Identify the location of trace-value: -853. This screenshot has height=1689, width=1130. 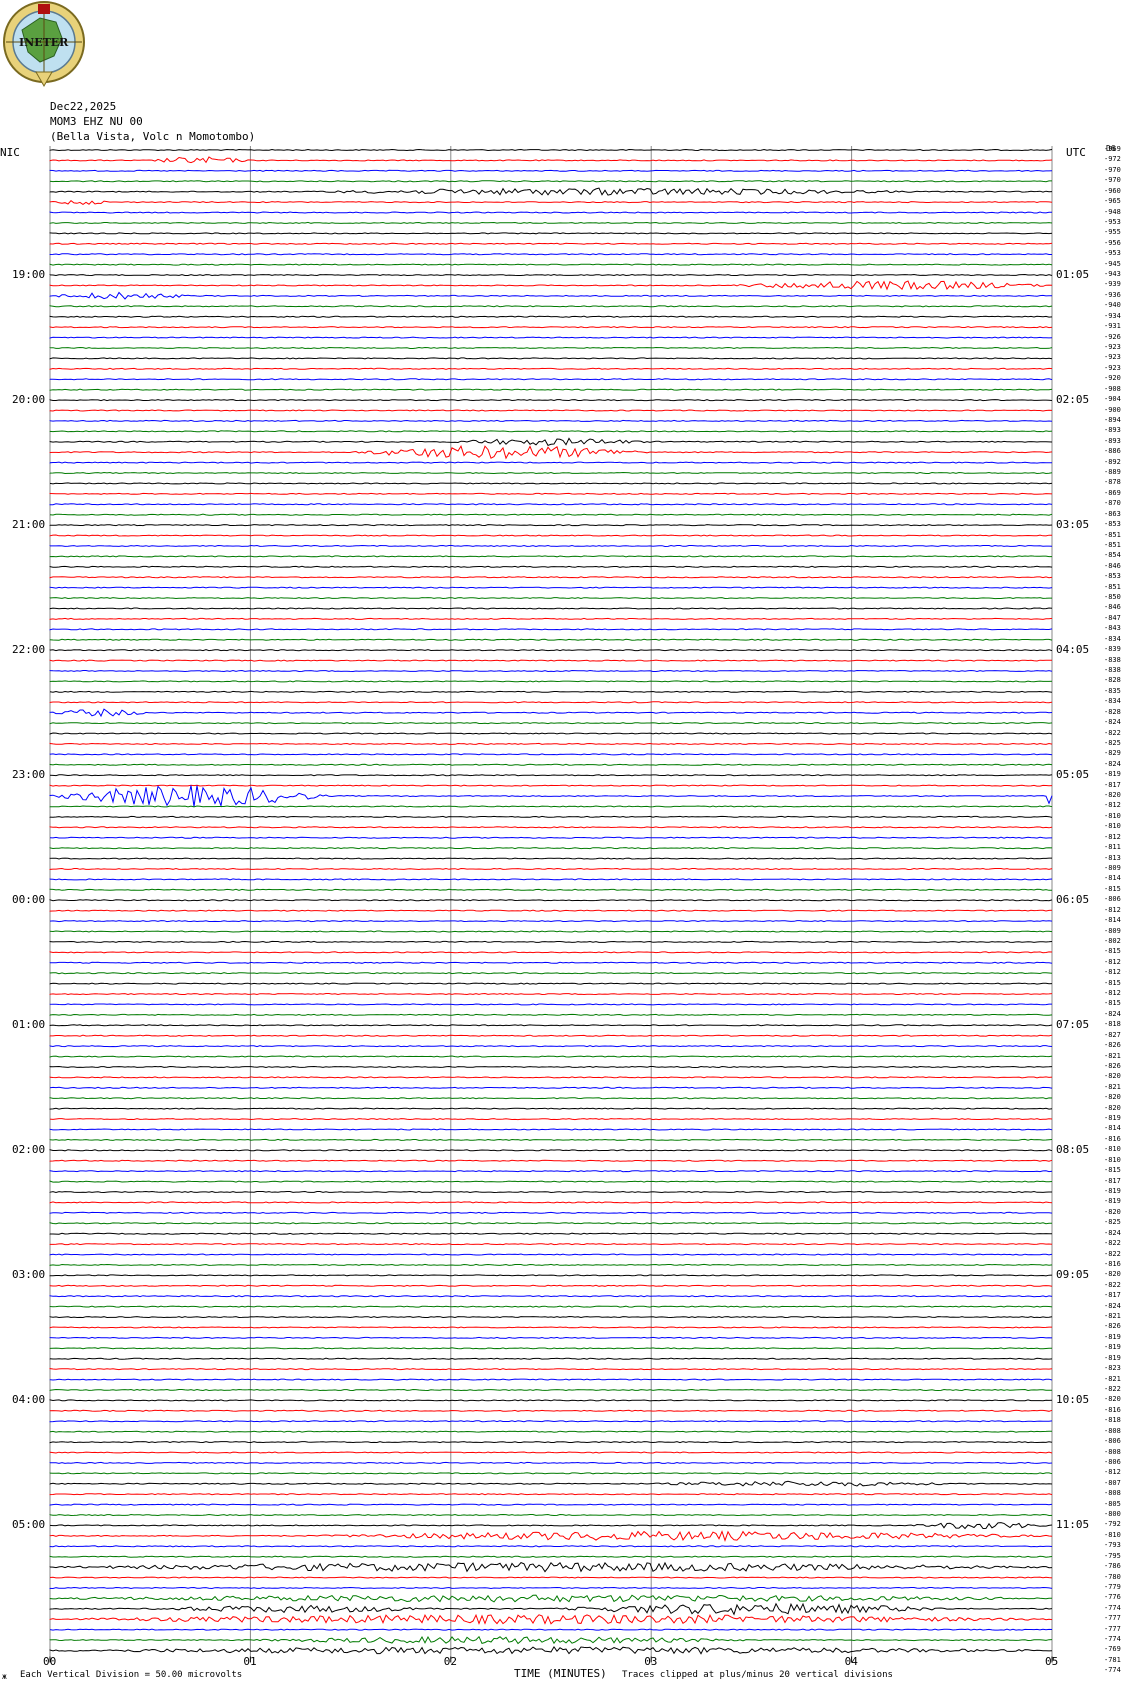
(1112, 576).